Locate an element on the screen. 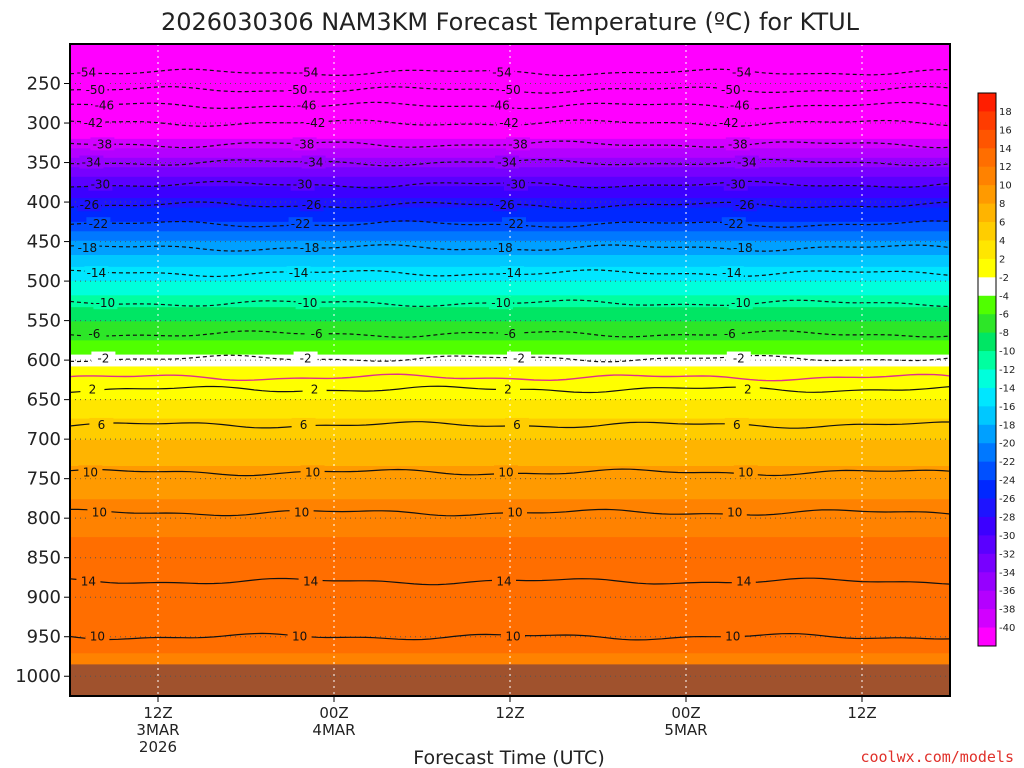 This screenshot has width=1024, height=768. colorbar-label: -36 is located at coordinates (1007, 591).